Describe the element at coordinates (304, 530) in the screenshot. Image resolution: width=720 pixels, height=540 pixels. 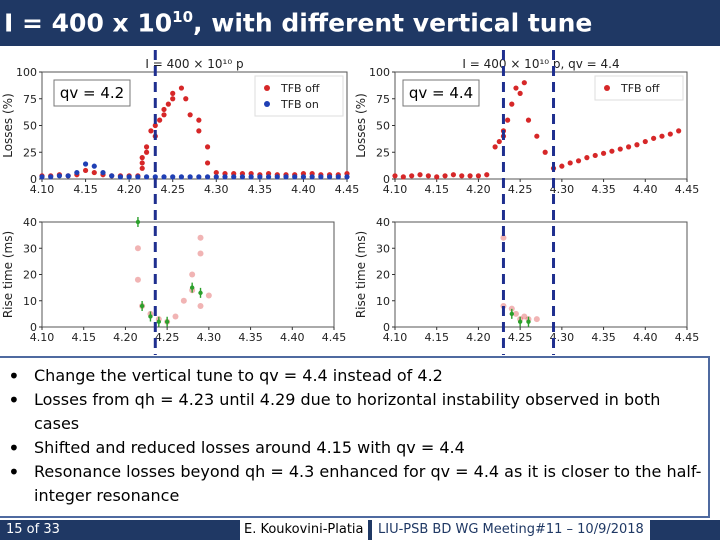
I see `footer-author: E. Koukovini-Platia` at that location.